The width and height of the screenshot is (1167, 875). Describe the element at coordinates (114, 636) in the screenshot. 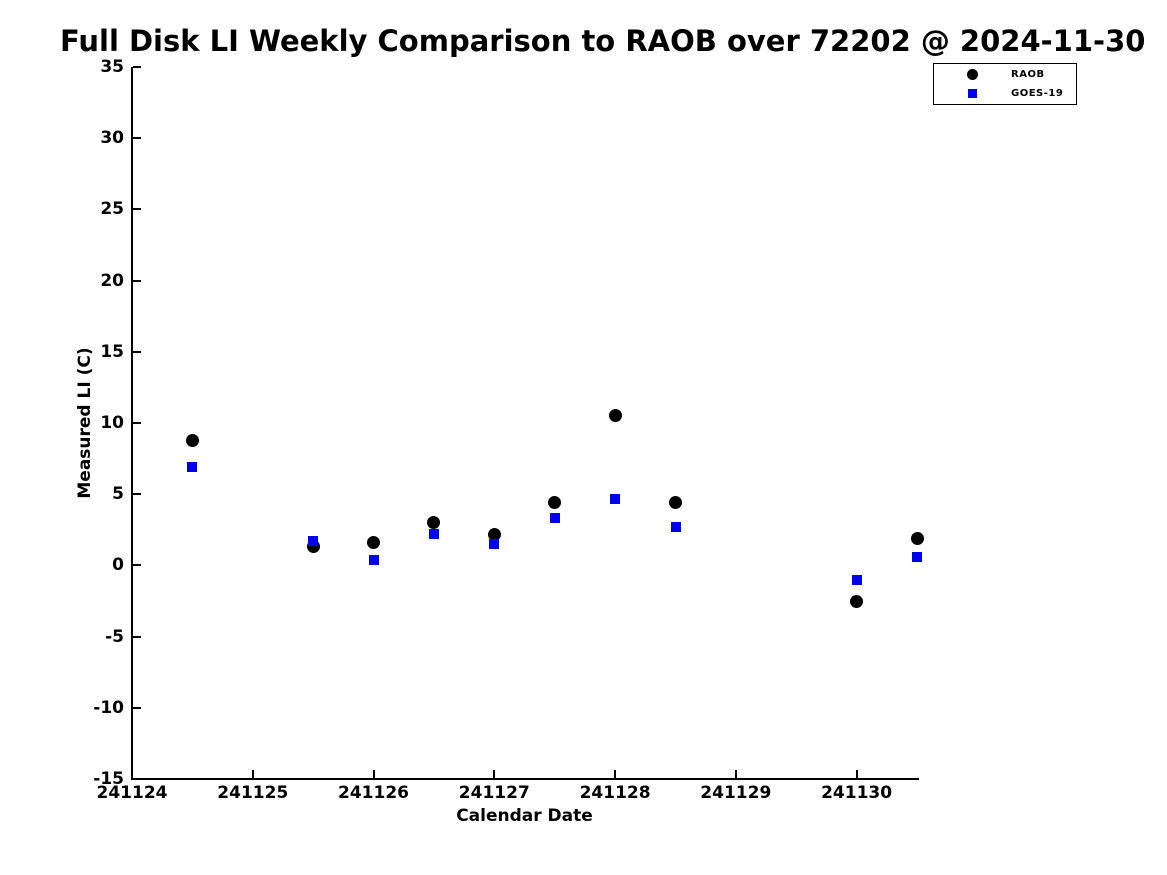

I see `y-tick-label: -5` at that location.